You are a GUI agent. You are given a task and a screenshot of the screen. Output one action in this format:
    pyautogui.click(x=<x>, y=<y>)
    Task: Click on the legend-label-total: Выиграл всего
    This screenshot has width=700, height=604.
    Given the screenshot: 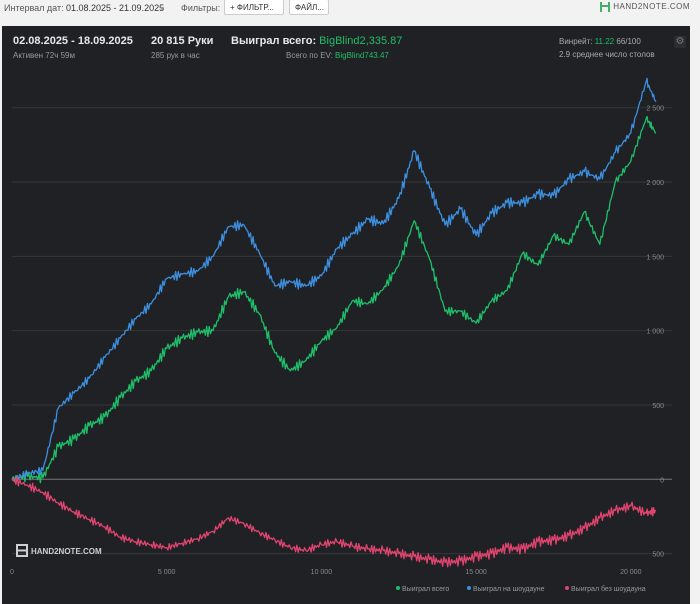 What is the action you would take?
    pyautogui.click(x=425, y=589)
    